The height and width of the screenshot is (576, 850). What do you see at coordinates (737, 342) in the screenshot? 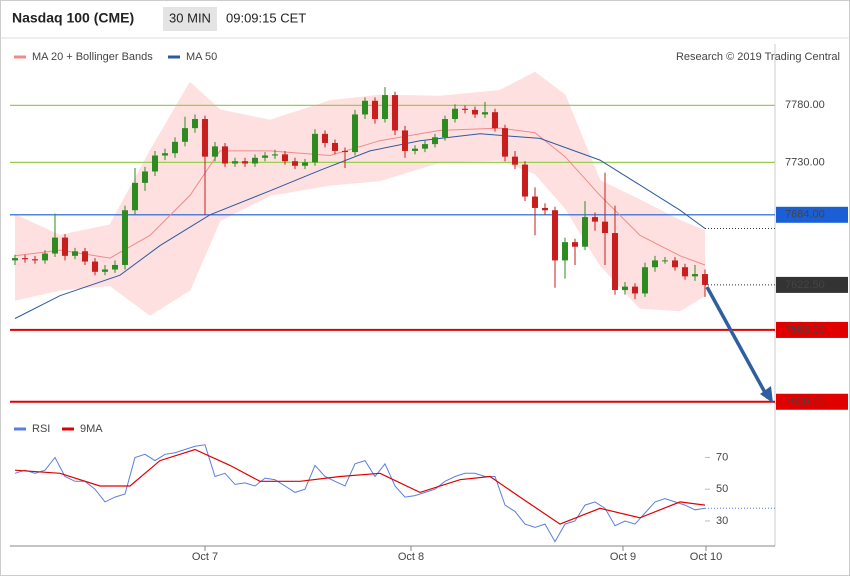
I see `forecast-arrow` at bounding box center [737, 342].